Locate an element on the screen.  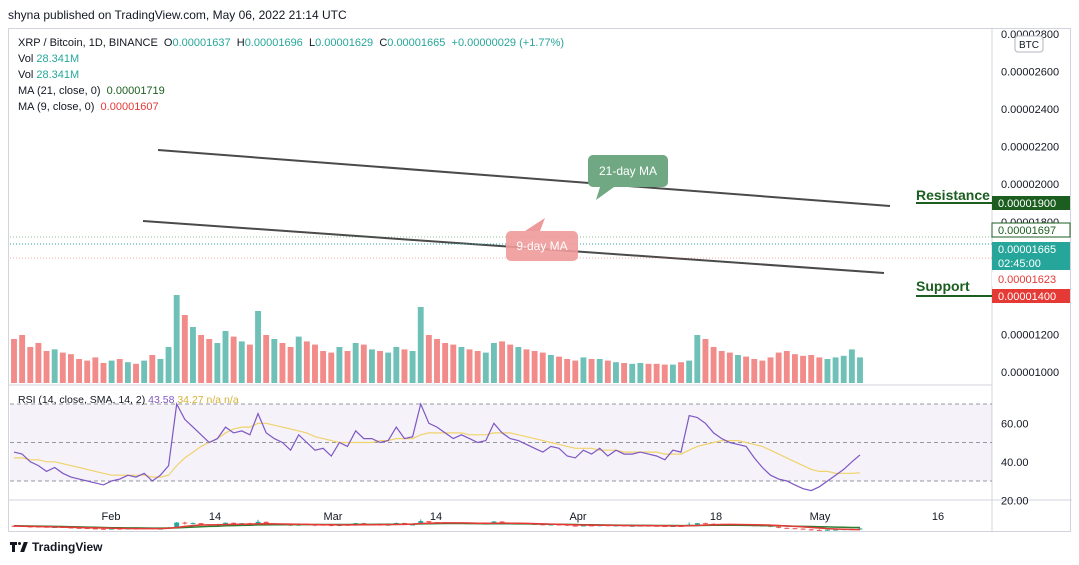
rsi-sma-value: 34.27 is located at coordinates (190, 400).